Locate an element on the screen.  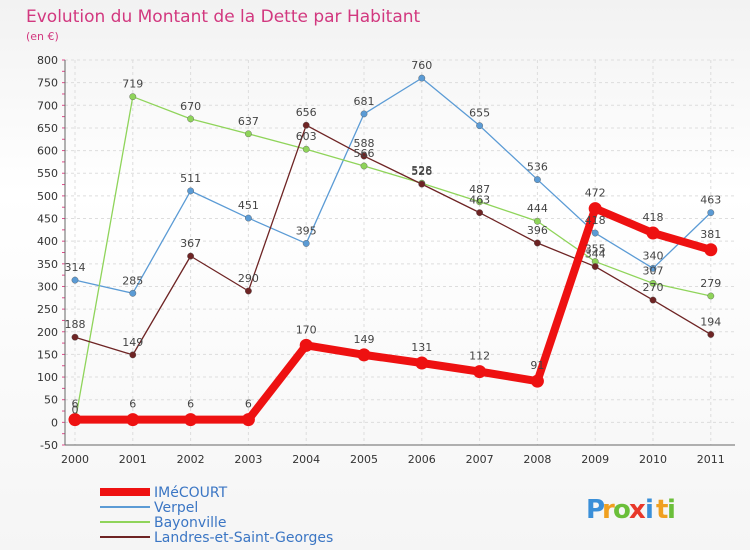
x-tick-label: 2005 is located at coordinates (364, 459).